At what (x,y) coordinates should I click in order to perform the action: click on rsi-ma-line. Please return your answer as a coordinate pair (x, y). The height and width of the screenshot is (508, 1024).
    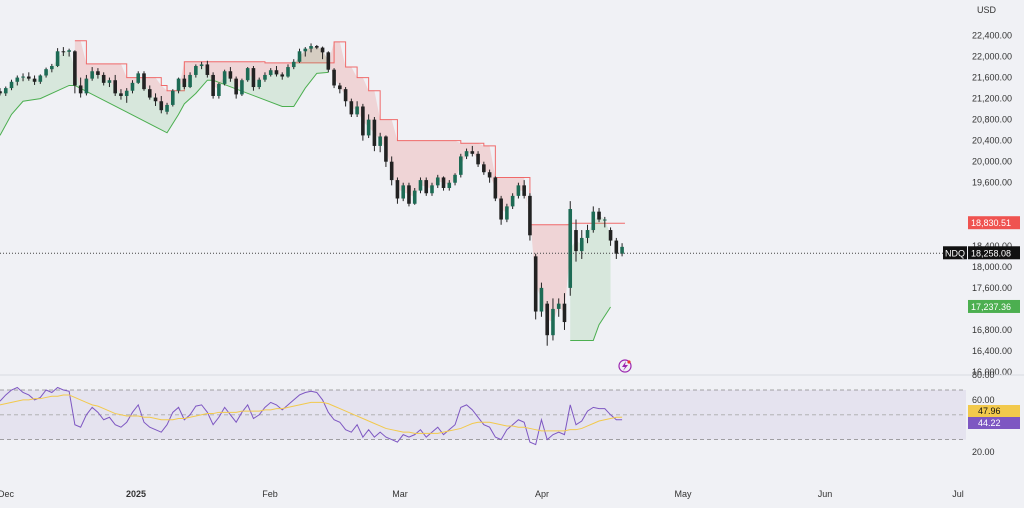
    Looking at the image, I should click on (311, 414).